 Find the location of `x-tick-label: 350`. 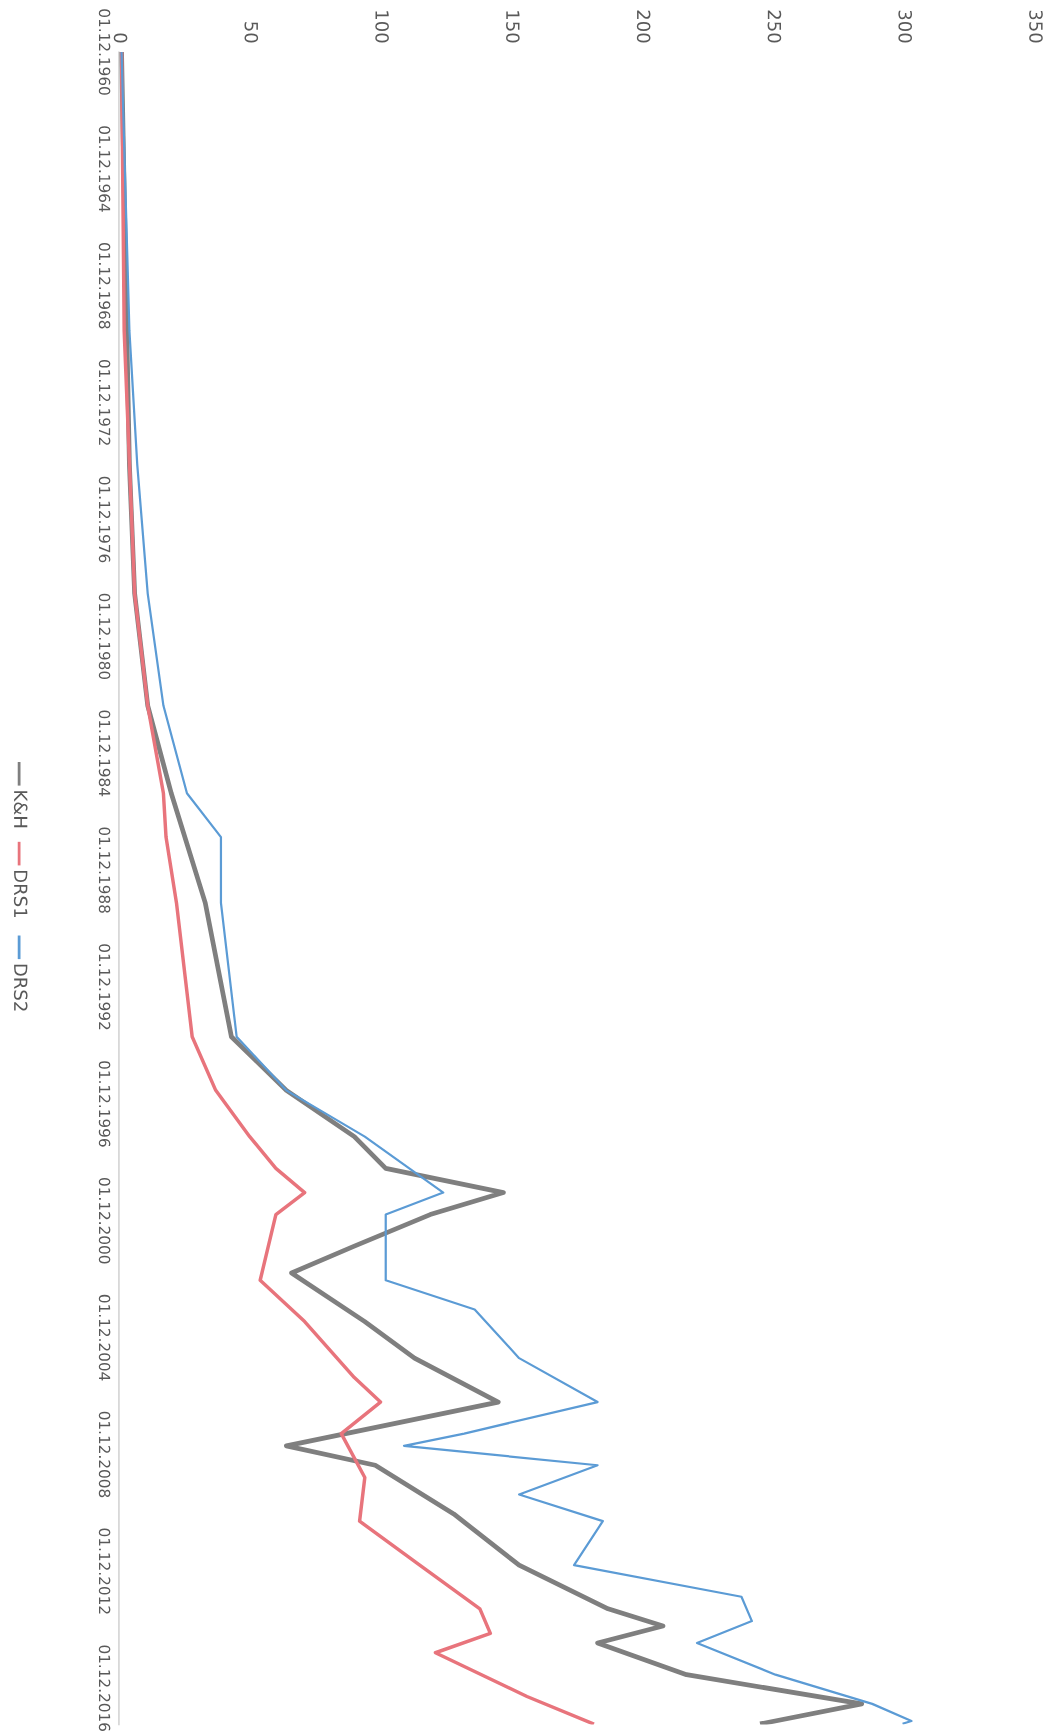

x-tick-label: 350 is located at coordinates (1036, 26).